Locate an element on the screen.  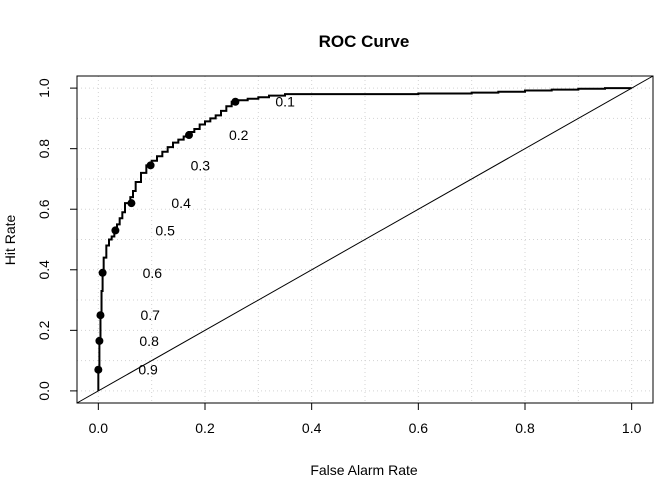
y-tick-label: 0.6 is located at coordinates (44, 209).